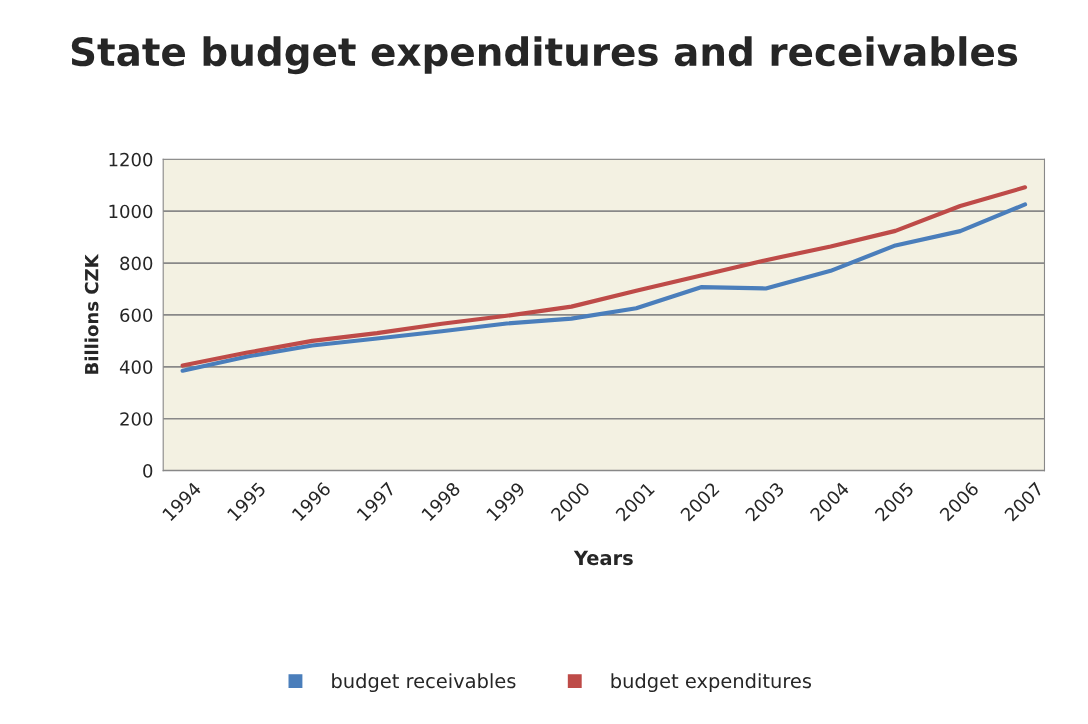 This screenshot has height=724, width=1088. Describe the element at coordinates (711, 683) in the screenshot. I see `legend-label: budget expenditures` at that location.